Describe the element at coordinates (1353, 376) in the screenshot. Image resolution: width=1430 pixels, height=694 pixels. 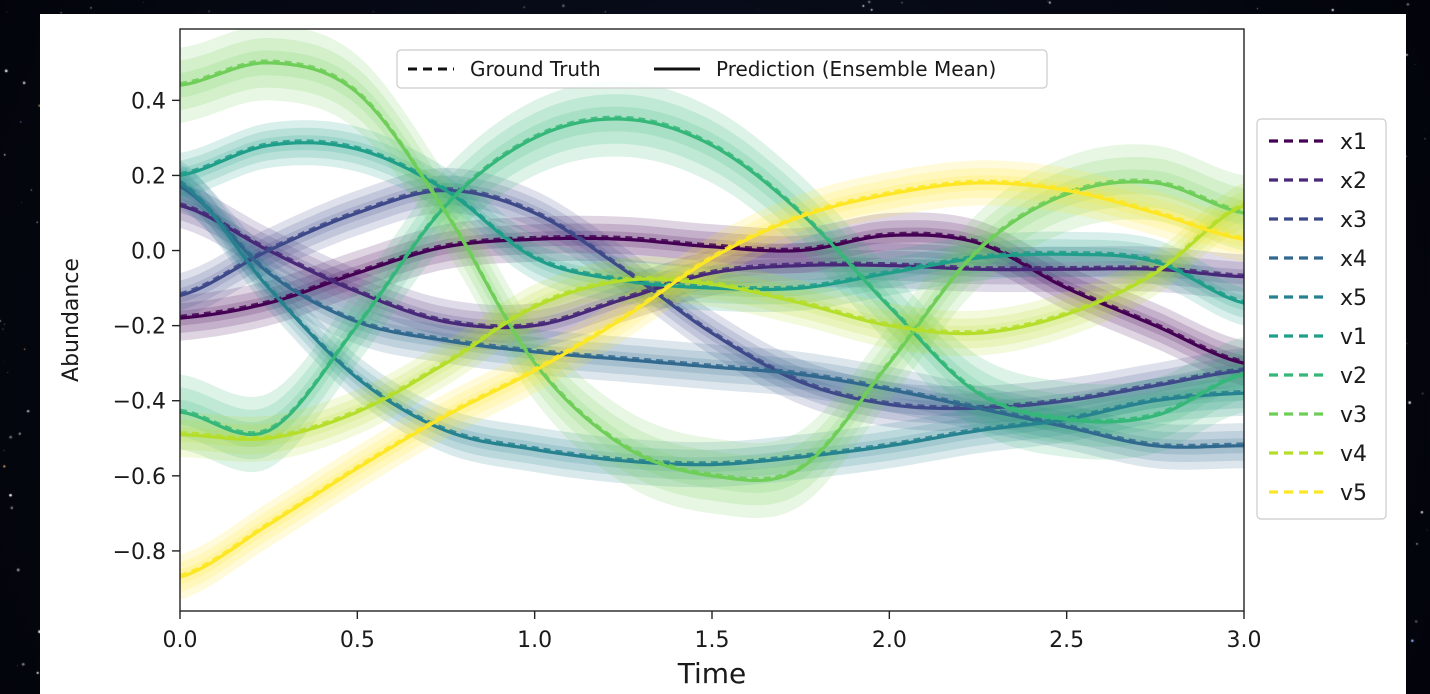
I see `legend-label-v2: v2` at that location.